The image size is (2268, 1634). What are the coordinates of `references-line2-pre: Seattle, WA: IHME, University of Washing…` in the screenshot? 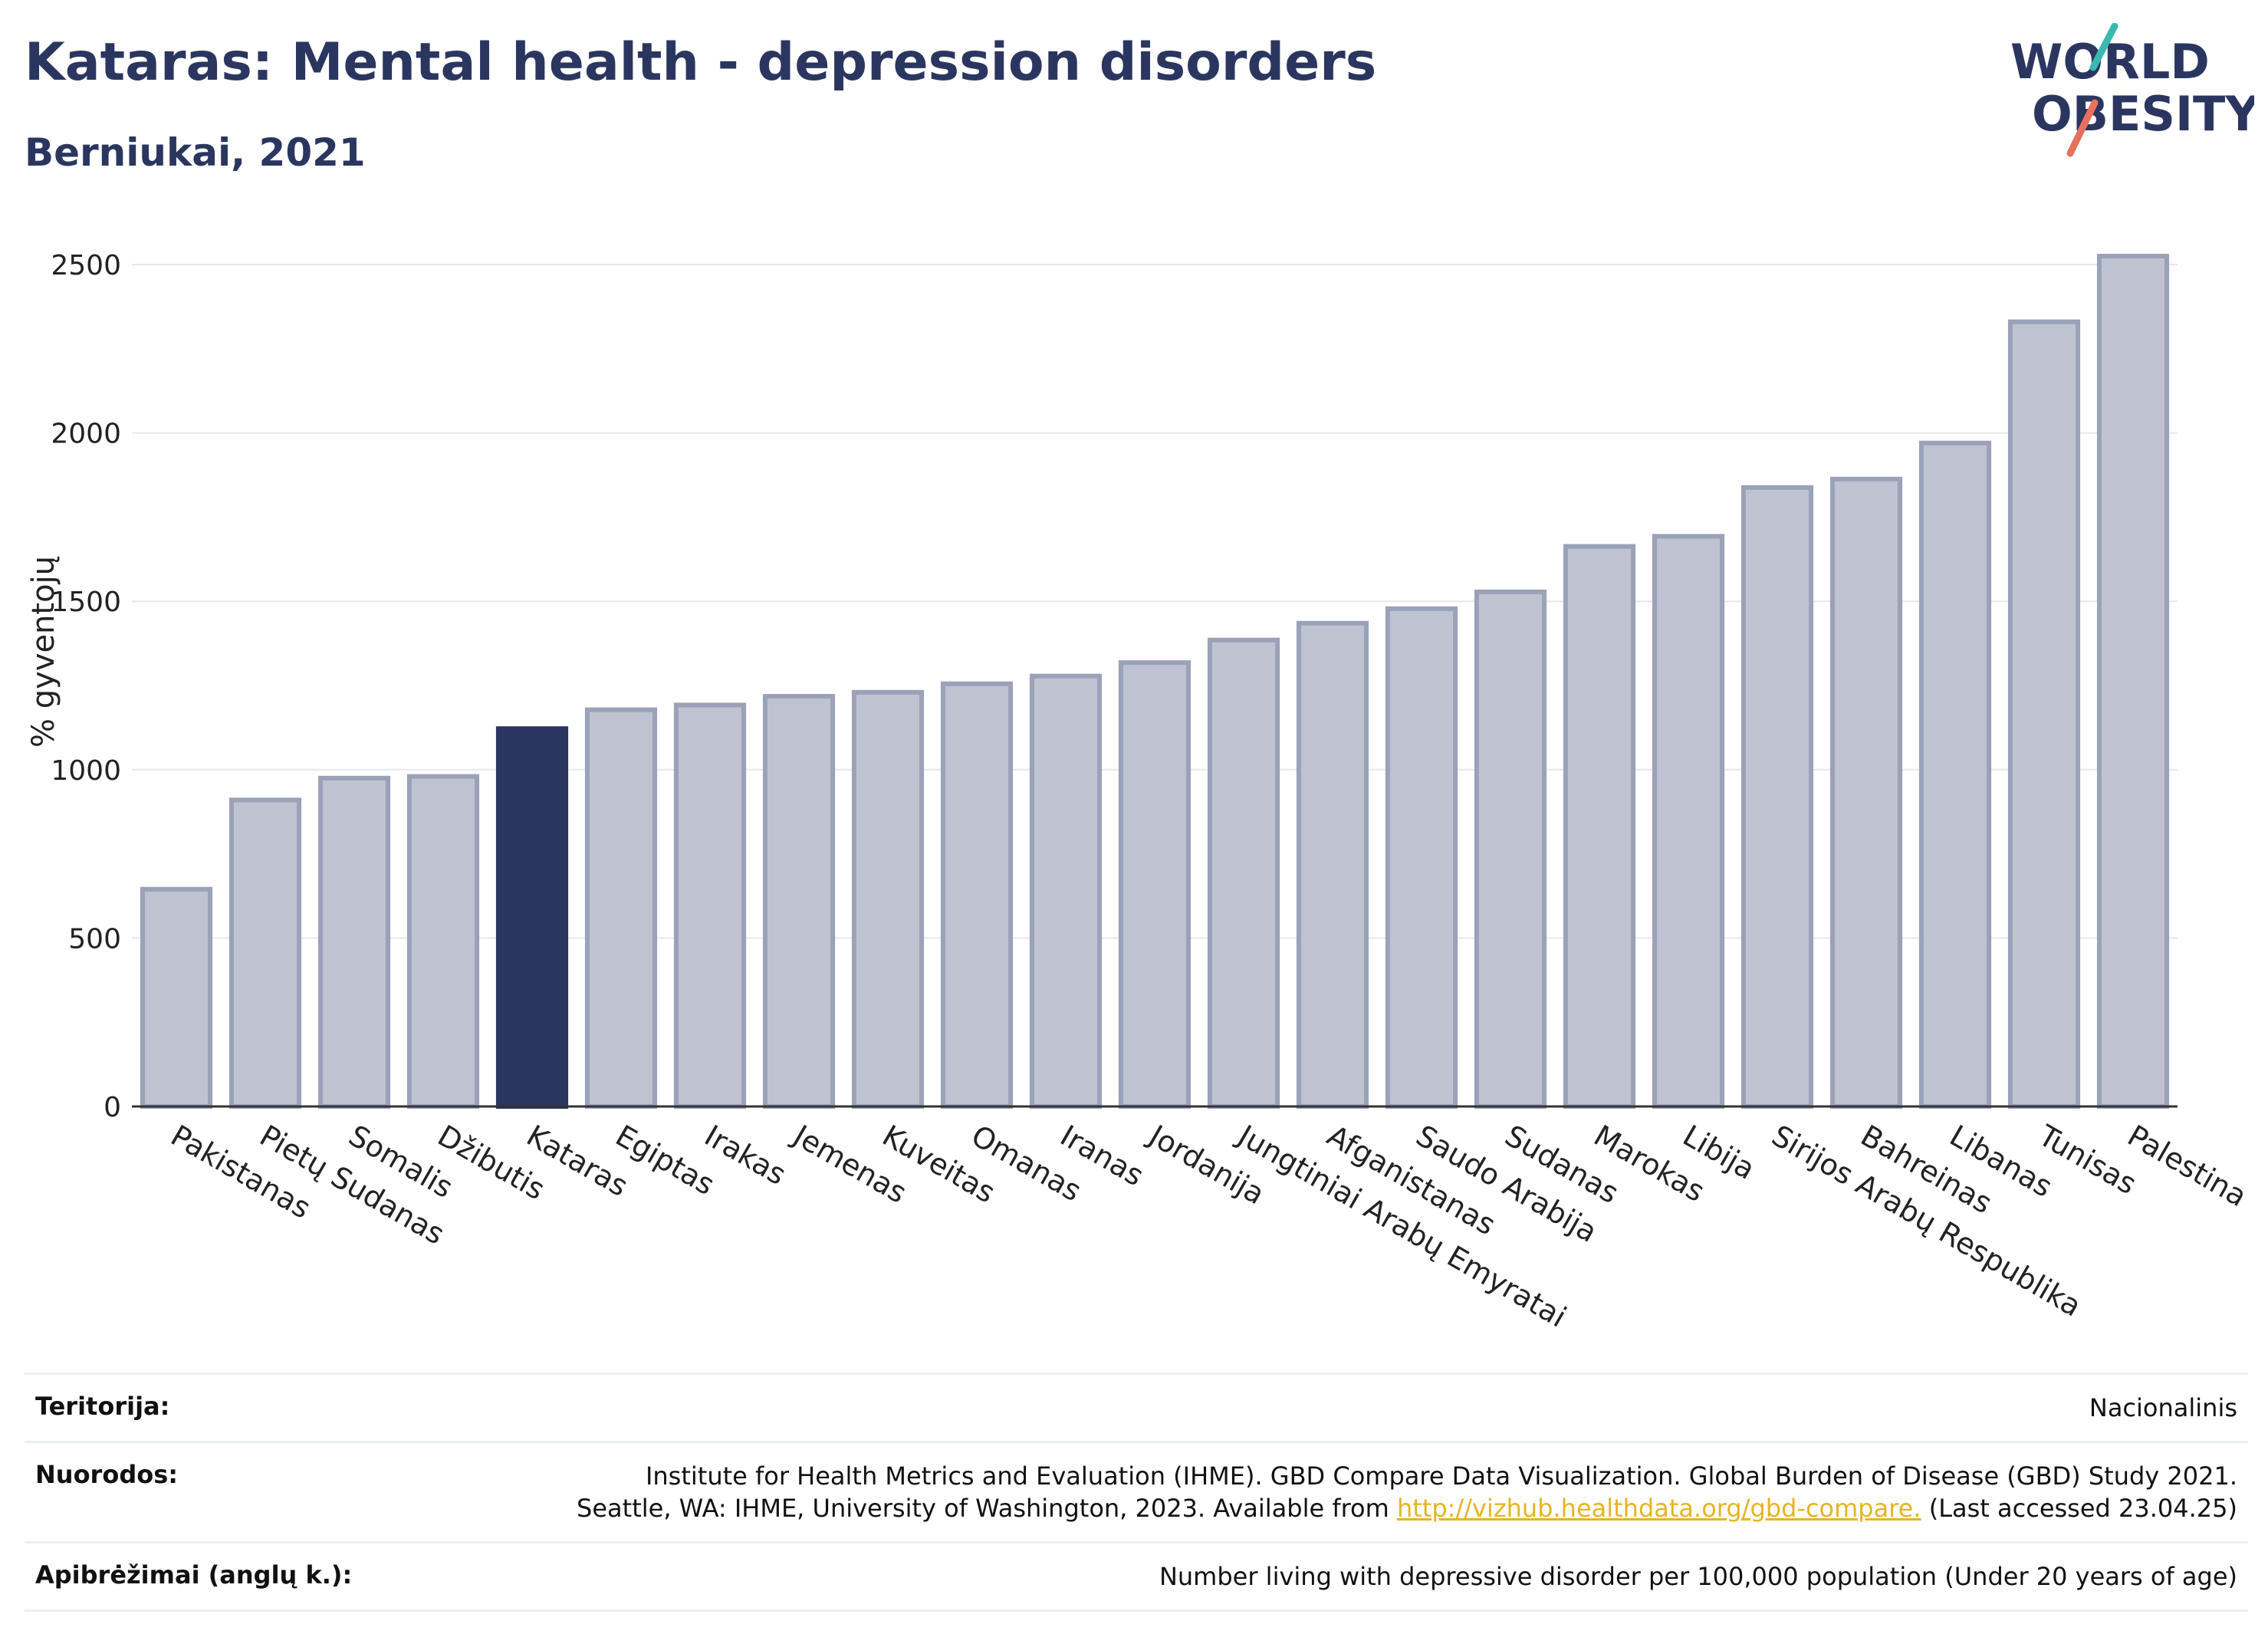 It's located at (987, 1509).